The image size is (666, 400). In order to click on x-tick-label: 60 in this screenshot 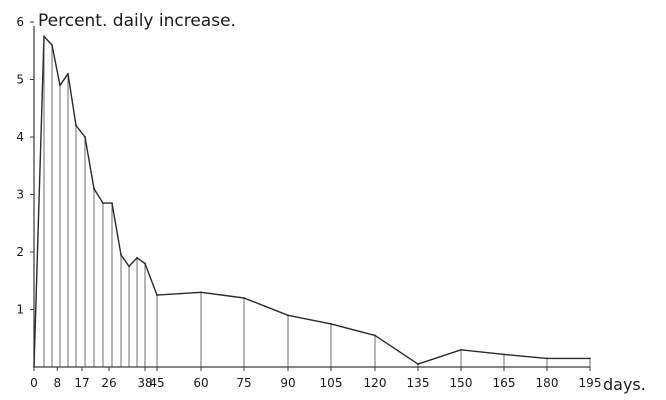, I will do `click(200, 383)`.